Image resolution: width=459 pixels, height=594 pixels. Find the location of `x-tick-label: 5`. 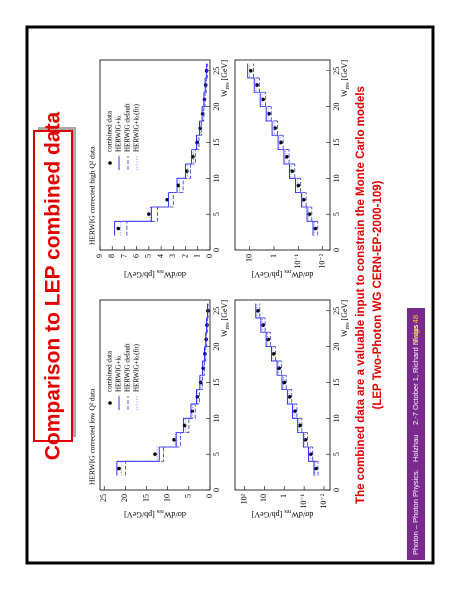

x-tick-label: 5 is located at coordinates (216, 214).